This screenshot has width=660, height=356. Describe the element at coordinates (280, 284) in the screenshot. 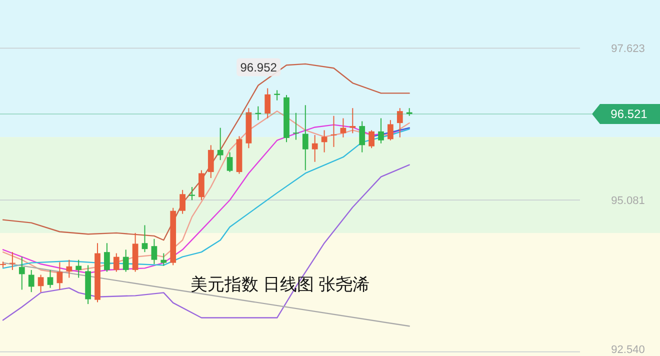

I see `text: 美元指数 日线图 张尧浠` at that location.